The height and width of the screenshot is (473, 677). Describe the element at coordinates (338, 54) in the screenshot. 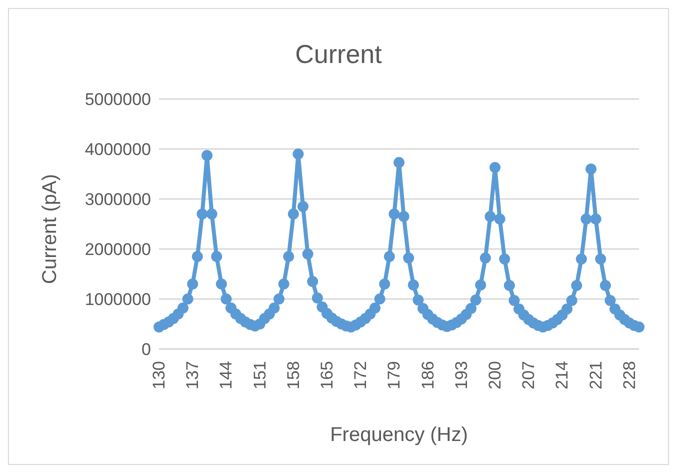

I see `chart-title: Current` at that location.